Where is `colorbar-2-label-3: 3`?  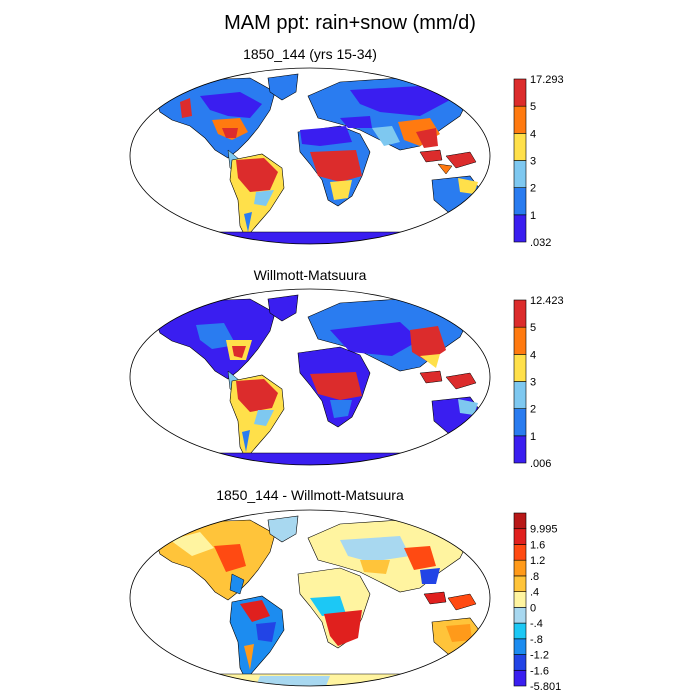
colorbar-2-label-3: 3 is located at coordinates (533, 383).